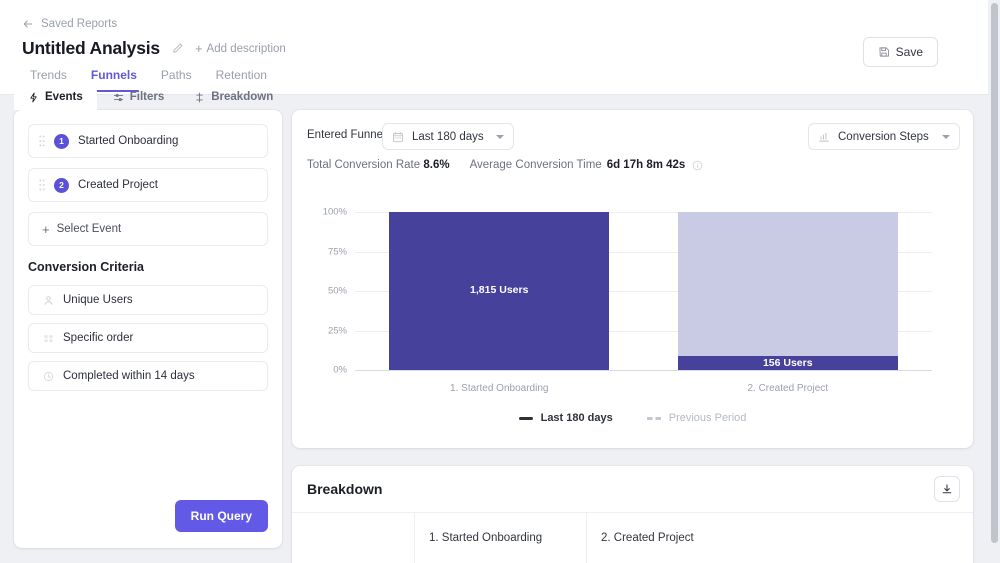 The height and width of the screenshot is (563, 1000). What do you see at coordinates (334, 212) in the screenshot?
I see `y-axis-tick-0: 100%` at bounding box center [334, 212].